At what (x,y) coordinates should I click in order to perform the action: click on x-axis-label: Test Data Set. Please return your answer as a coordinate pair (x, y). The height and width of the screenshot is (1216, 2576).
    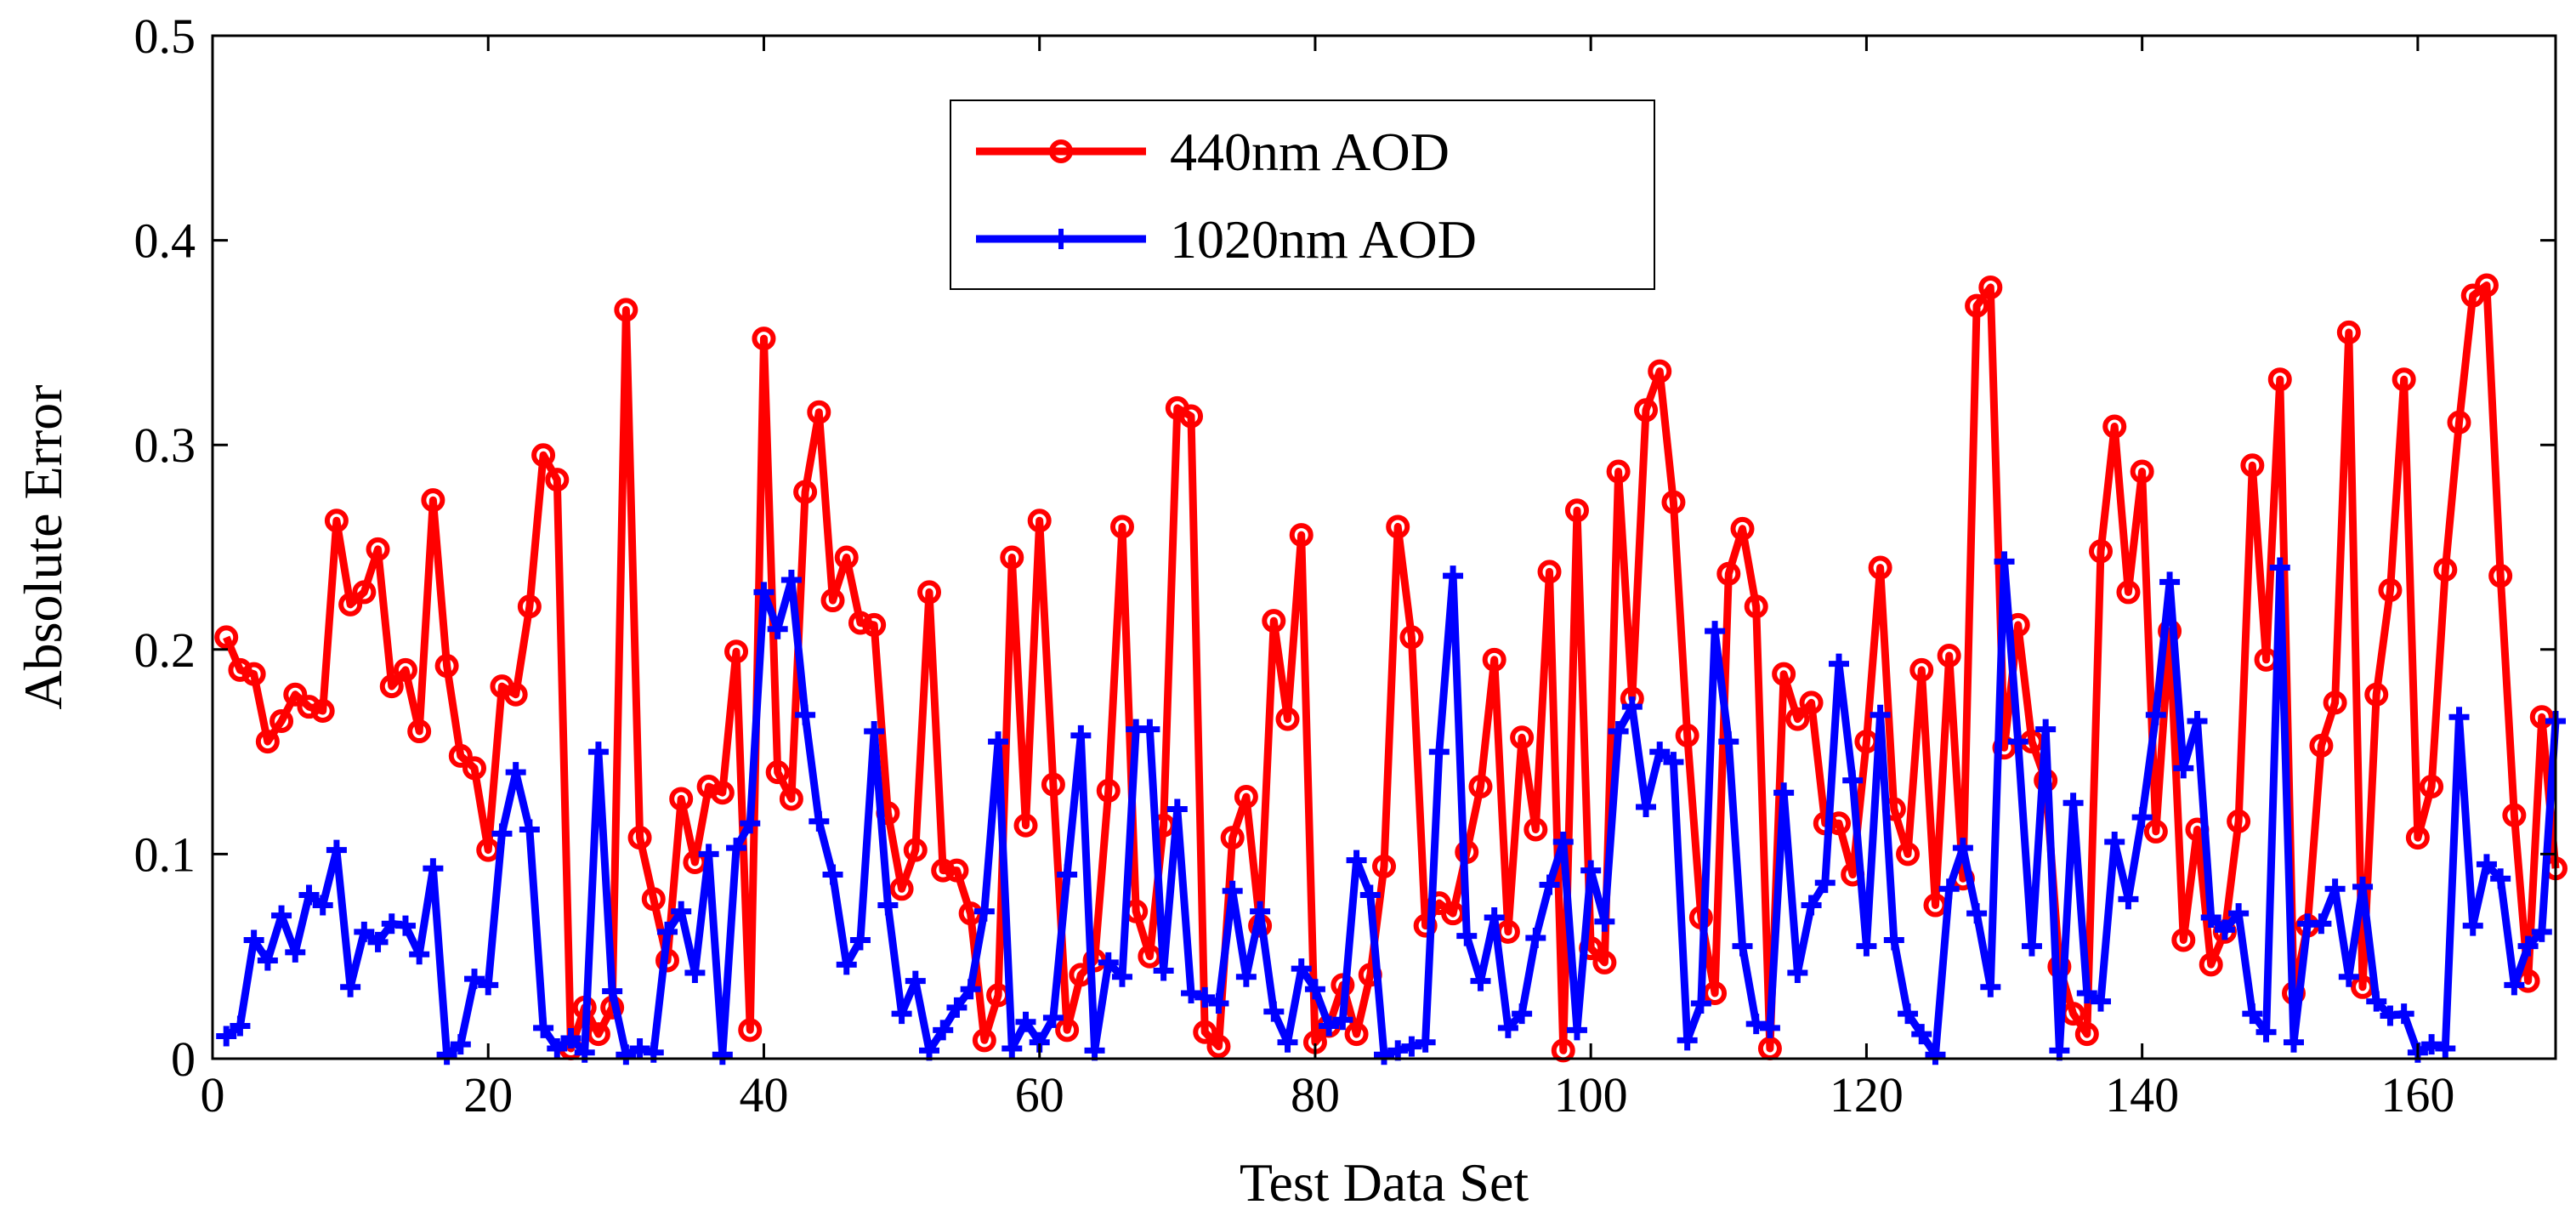
    Looking at the image, I should click on (1385, 1182).